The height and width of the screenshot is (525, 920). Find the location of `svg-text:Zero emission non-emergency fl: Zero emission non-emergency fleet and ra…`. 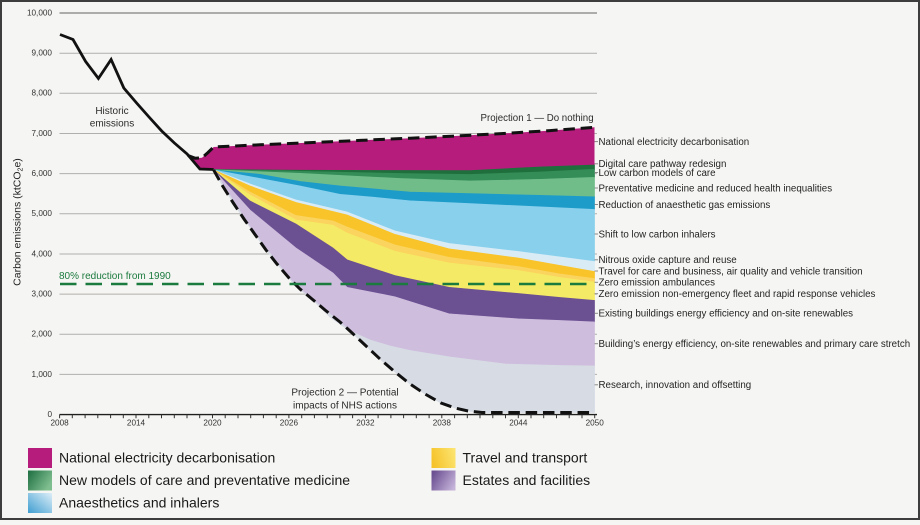

svg-text:Zero emission non-emergency fl: Zero emission non-emergency fleet and ra… is located at coordinates (737, 294).